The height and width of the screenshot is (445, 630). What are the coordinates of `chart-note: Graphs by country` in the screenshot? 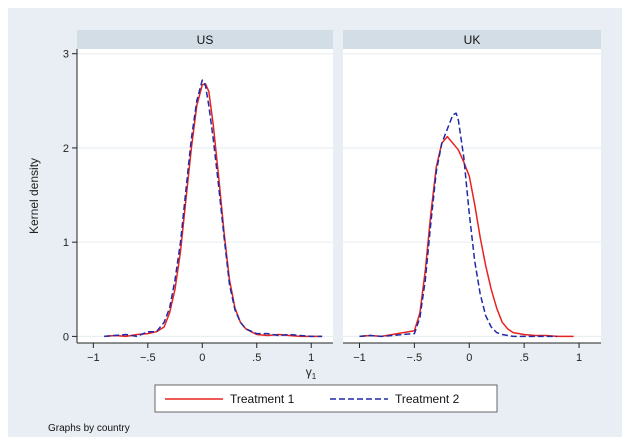 It's located at (89, 428).